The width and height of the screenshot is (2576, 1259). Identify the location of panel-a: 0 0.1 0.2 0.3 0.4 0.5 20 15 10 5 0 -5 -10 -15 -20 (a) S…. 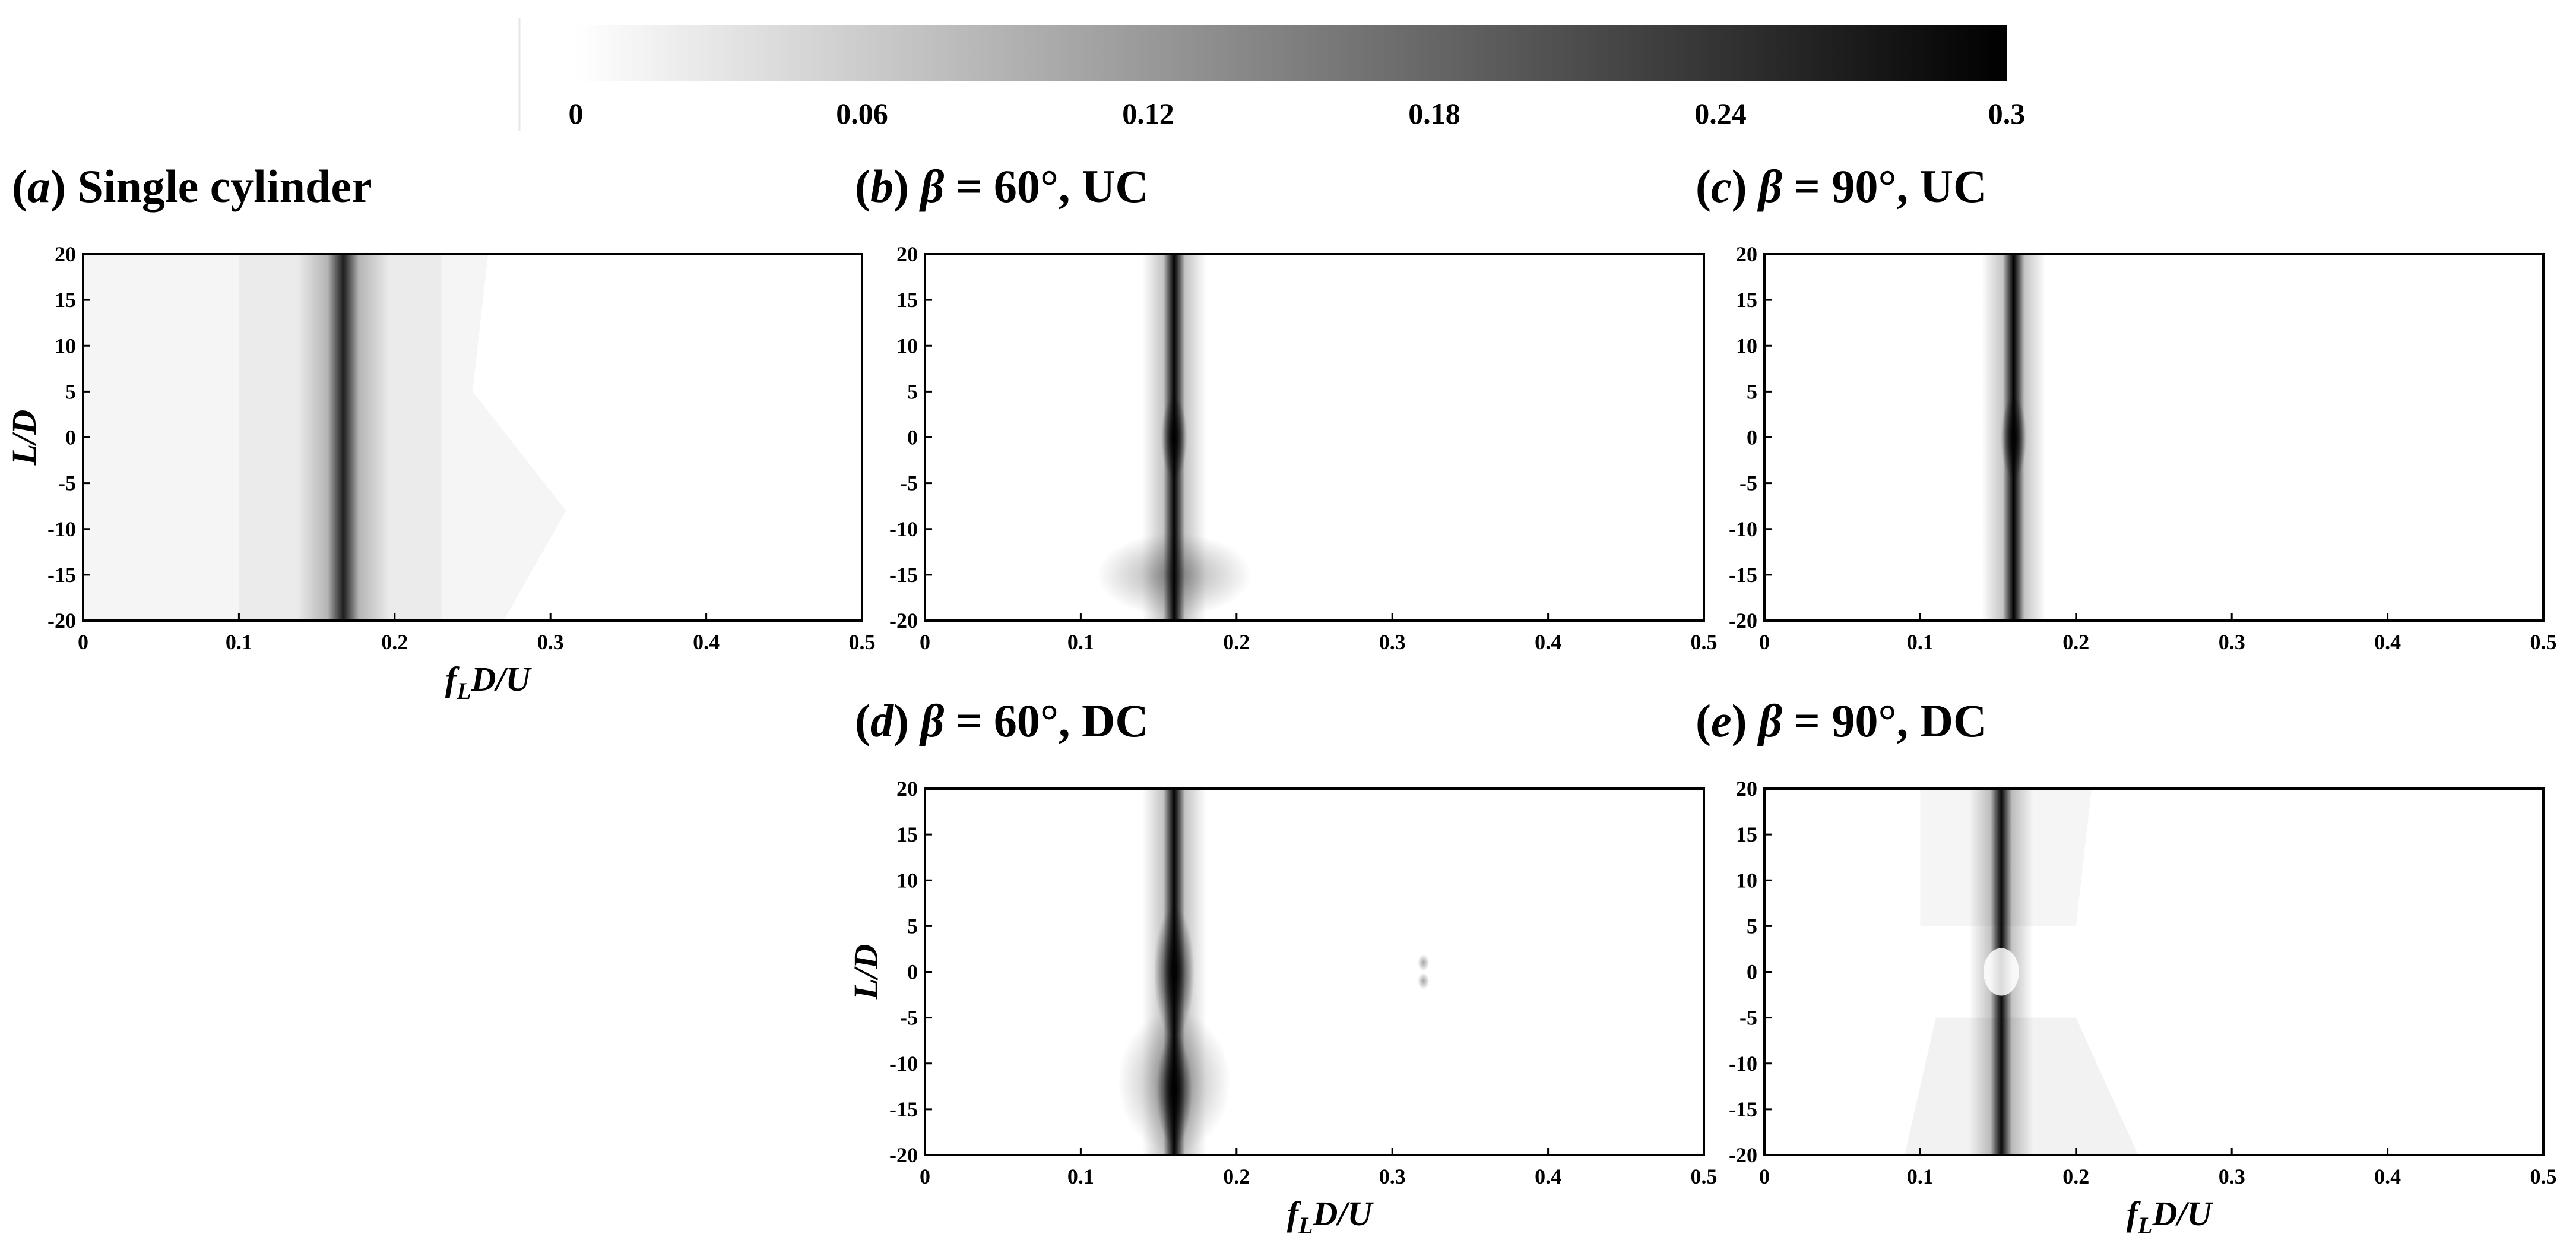
(440, 432).